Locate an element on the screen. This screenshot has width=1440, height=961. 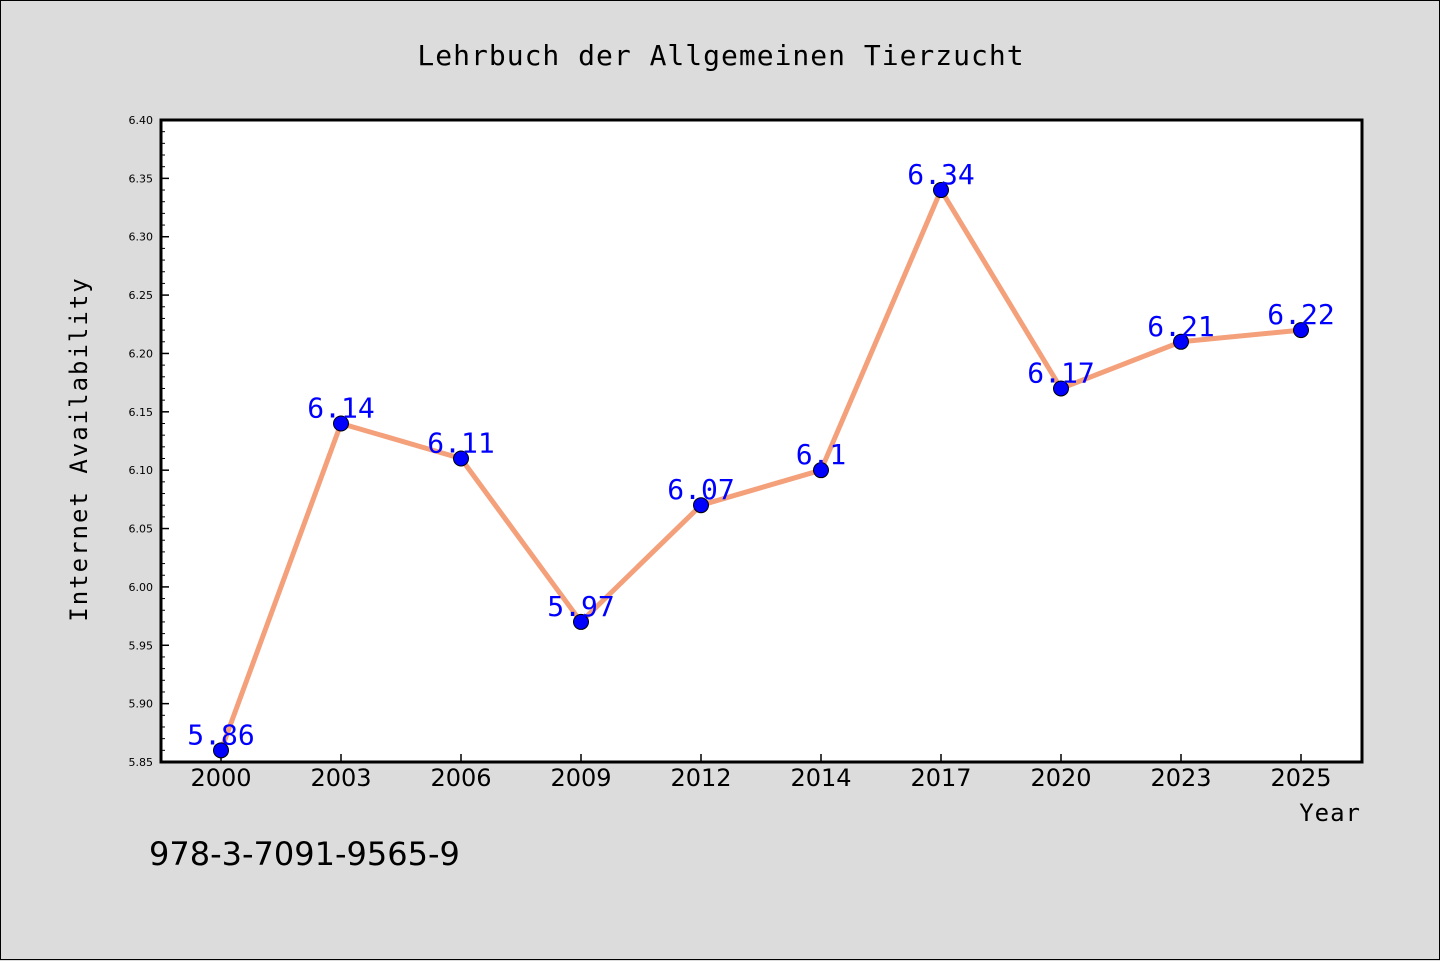
x-tick-label: 2003 is located at coordinates (340, 778).